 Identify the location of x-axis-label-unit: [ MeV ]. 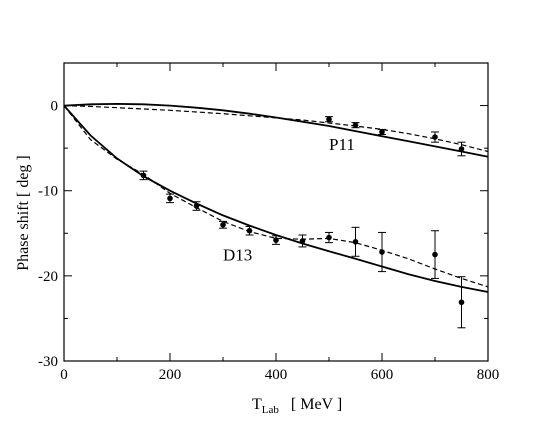
(316, 404).